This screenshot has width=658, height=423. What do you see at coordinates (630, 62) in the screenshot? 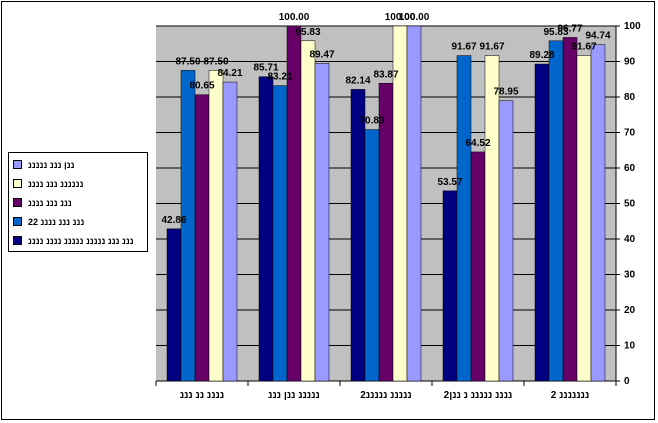
I see `y-tick-label: 90` at bounding box center [630, 62].